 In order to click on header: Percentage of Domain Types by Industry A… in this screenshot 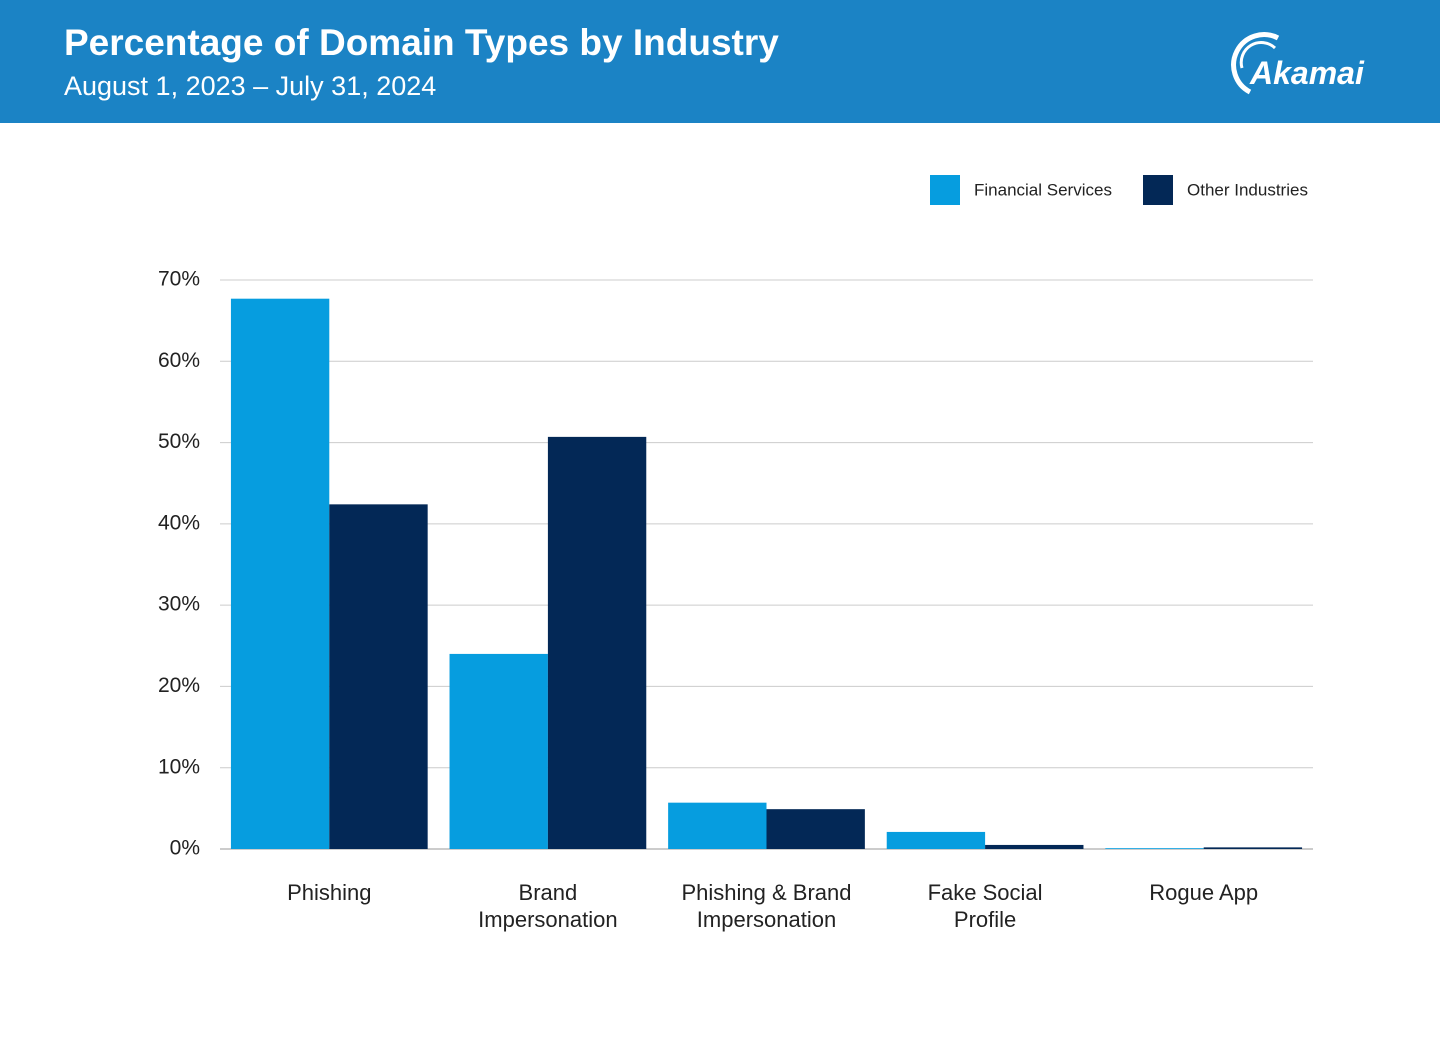, I will do `click(720, 61)`.